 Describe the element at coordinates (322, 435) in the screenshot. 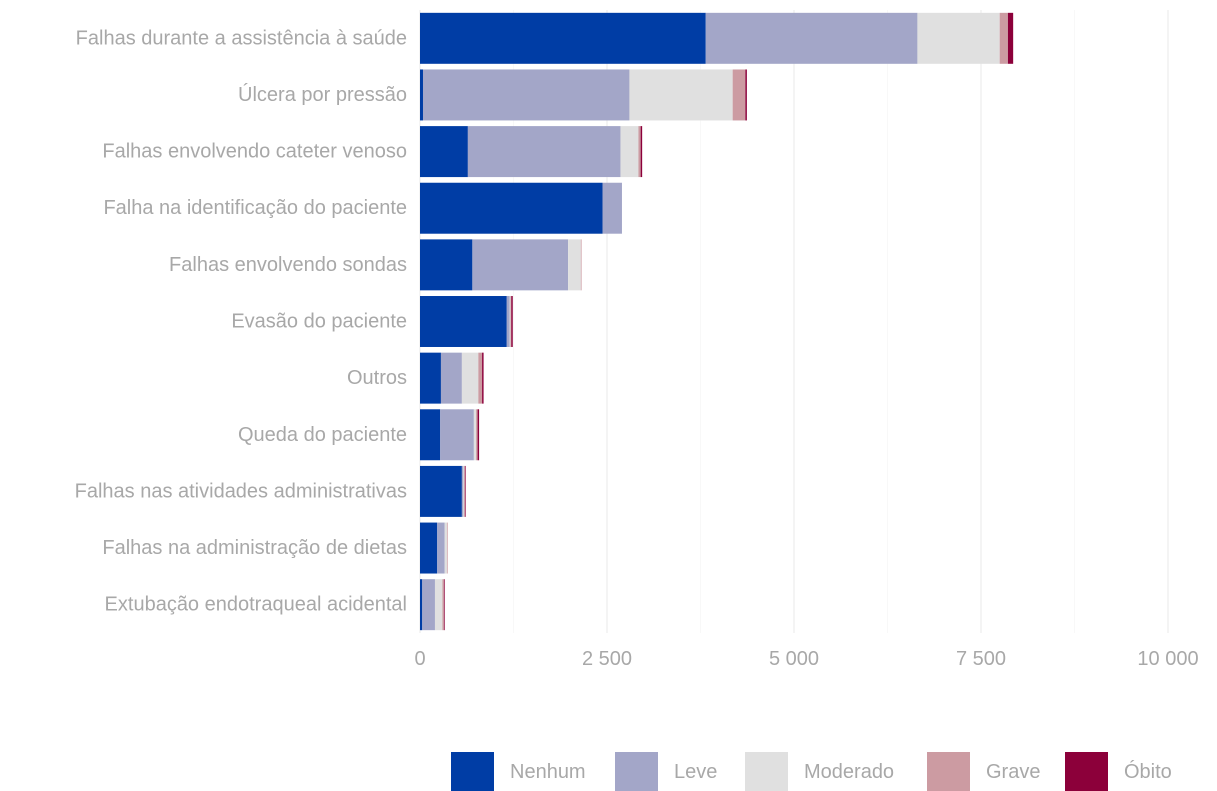

I see `category-label: Queda do paciente` at that location.